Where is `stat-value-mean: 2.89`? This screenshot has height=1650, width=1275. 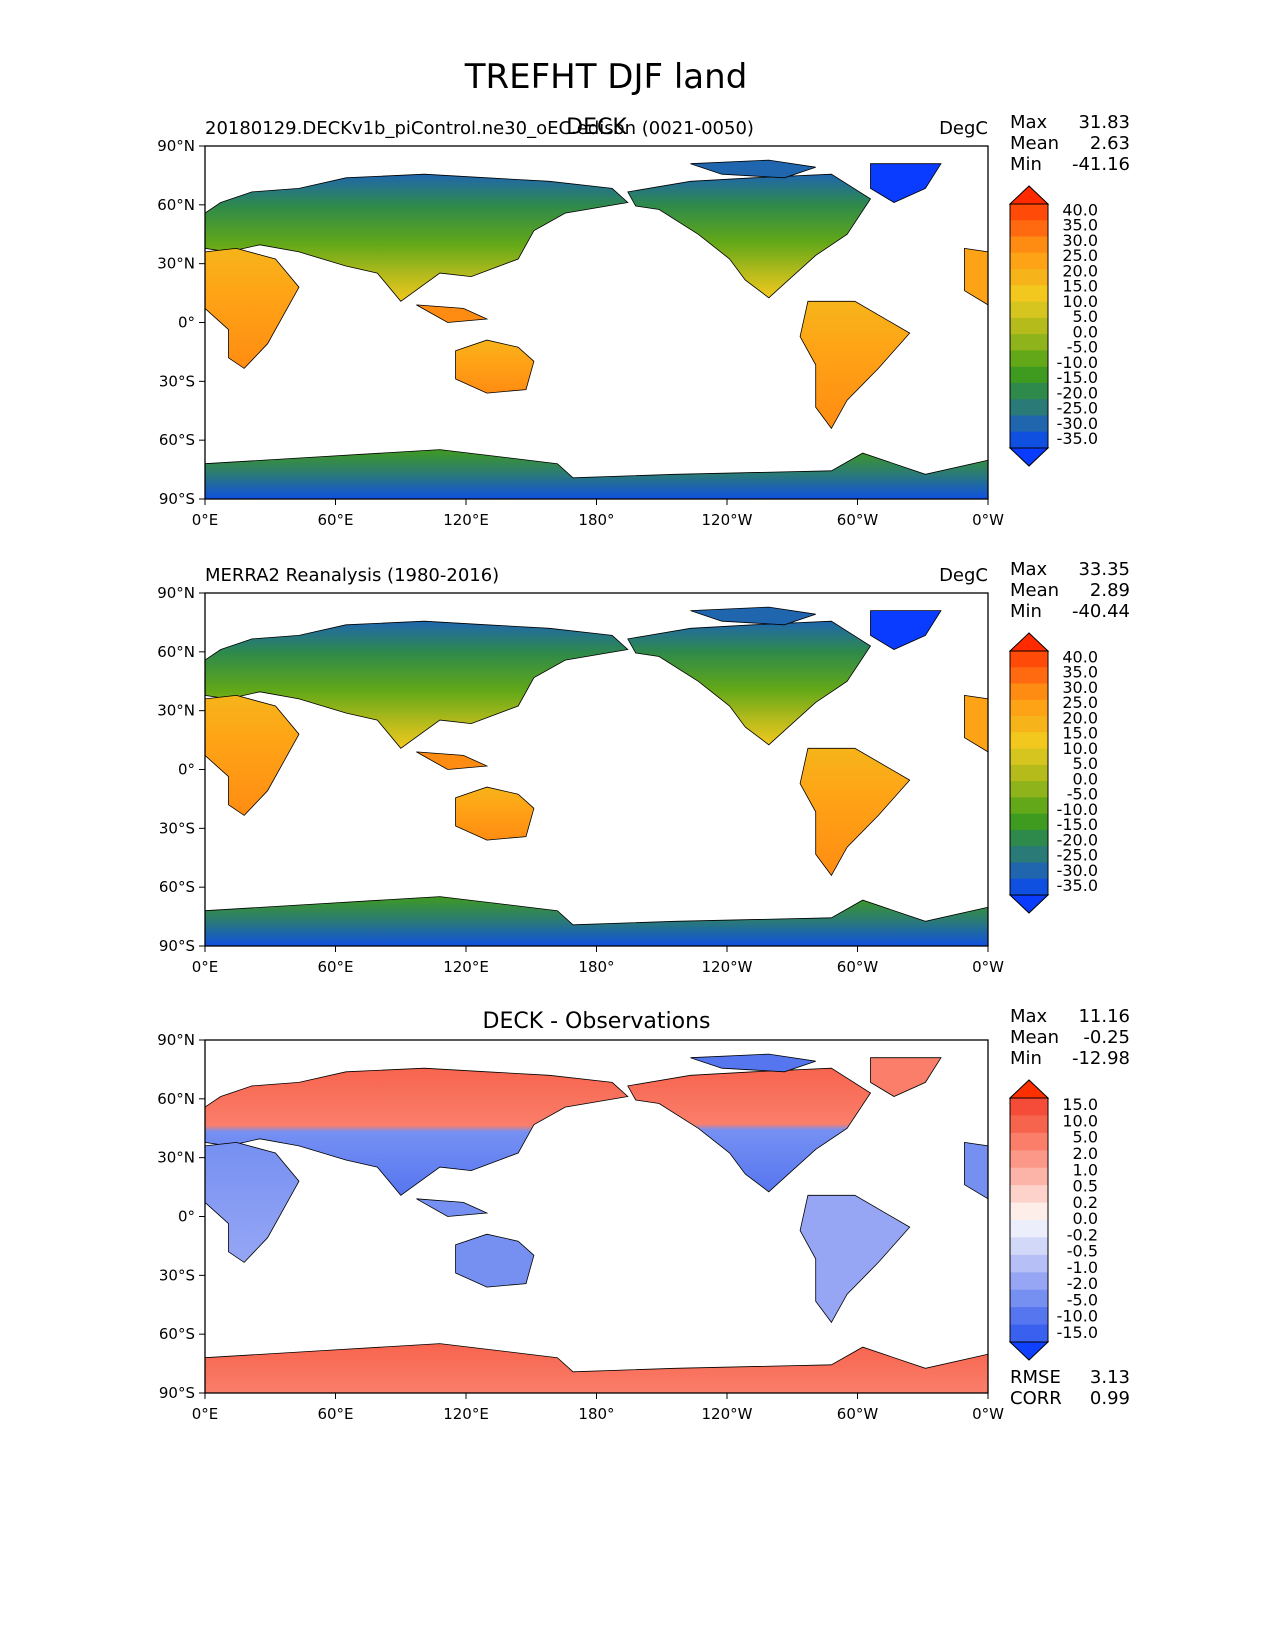 stat-value-mean: 2.89 is located at coordinates (1110, 590).